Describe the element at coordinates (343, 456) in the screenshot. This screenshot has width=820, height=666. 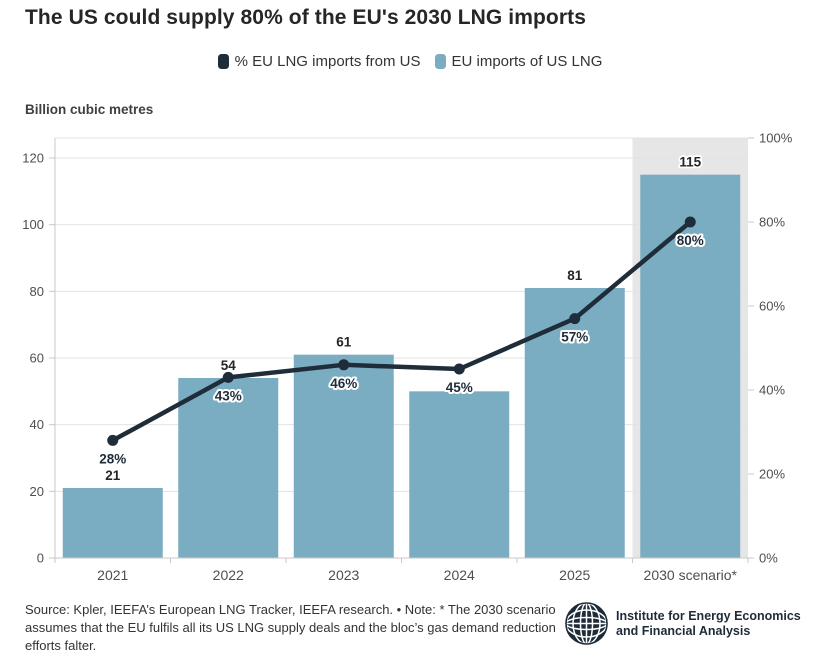
I see `bar-2023` at that location.